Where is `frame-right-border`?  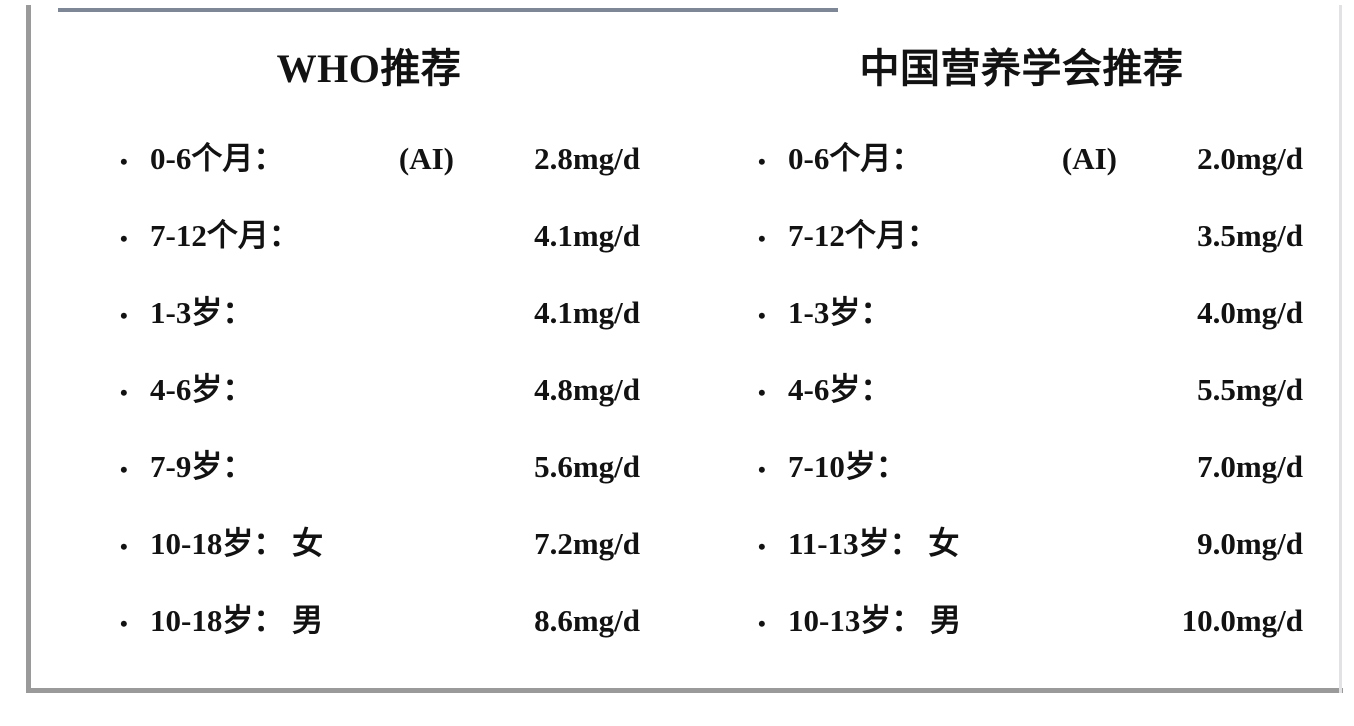
frame-right-border is located at coordinates (1340, 349).